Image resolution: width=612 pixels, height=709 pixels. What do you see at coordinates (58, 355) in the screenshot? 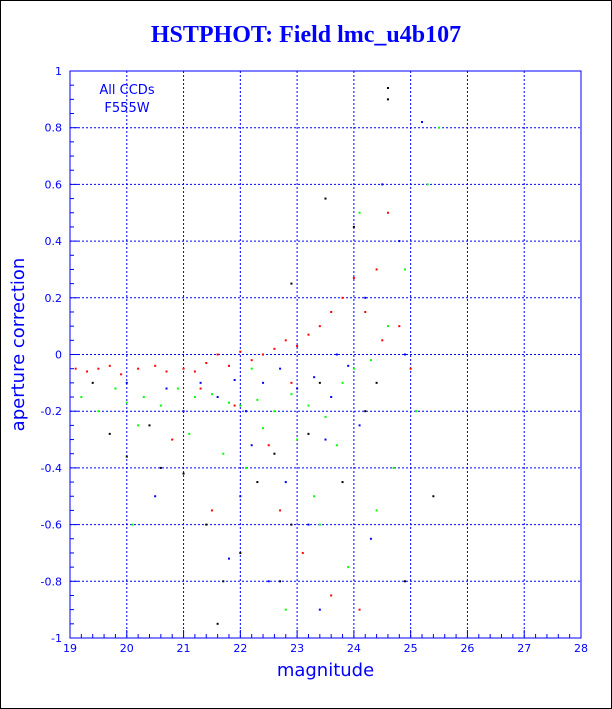
I see `y-tick-label: 0` at bounding box center [58, 355].